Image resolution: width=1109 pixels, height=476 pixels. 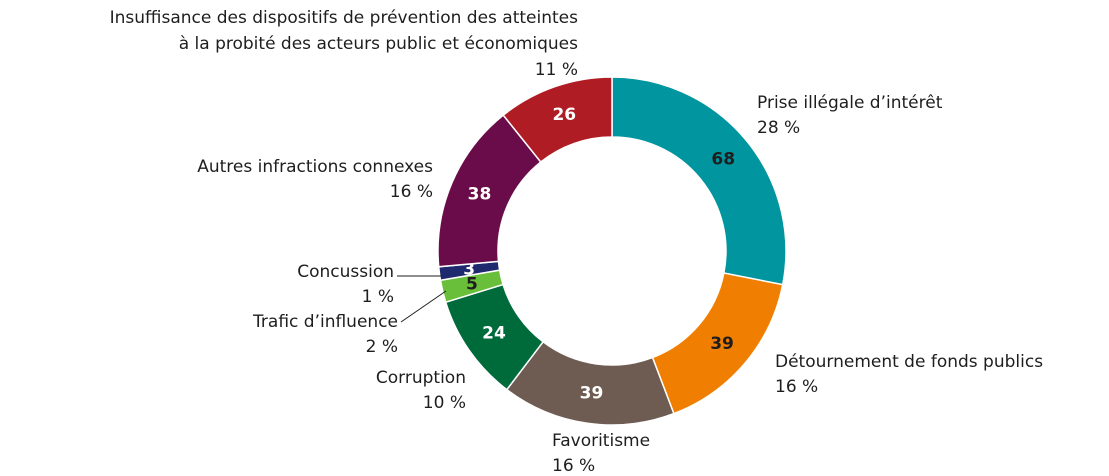 I want to click on category-label: Trafic d’influence, so click(x=325, y=322).